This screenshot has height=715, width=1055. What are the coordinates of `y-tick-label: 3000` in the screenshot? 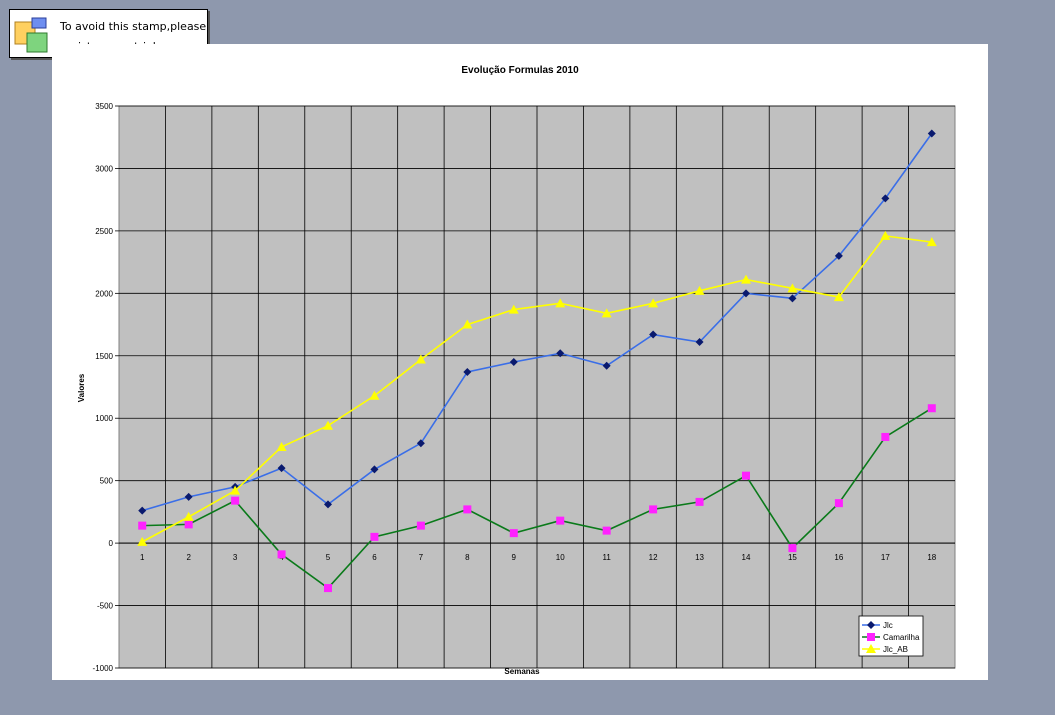 It's located at (104, 168).